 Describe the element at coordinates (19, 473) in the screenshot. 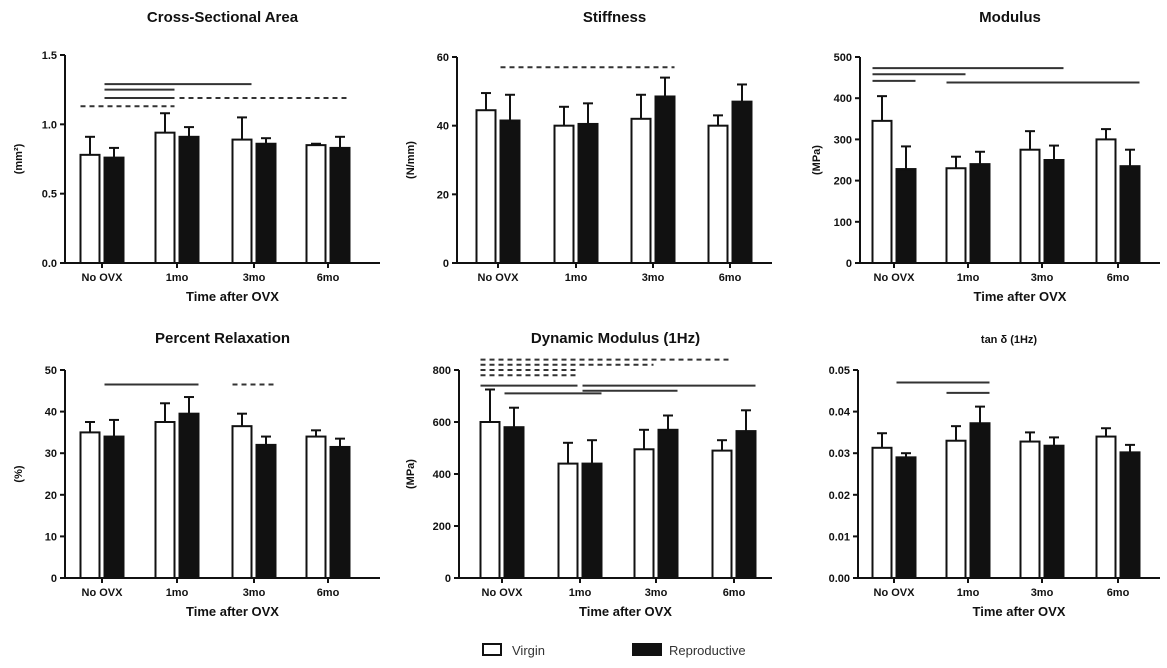

I see `y-axis-label: (%)` at that location.